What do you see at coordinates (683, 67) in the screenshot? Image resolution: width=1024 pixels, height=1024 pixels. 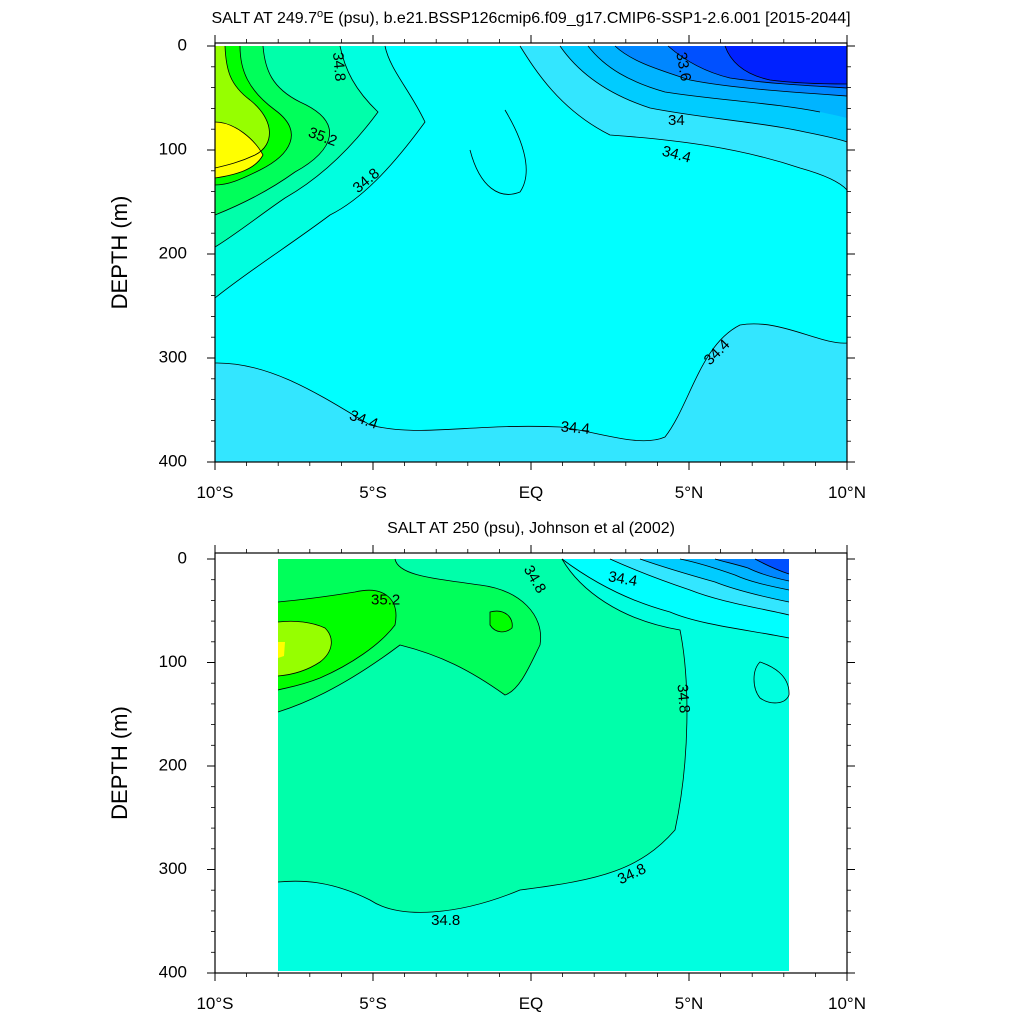 I see `contour-label: 33.6` at bounding box center [683, 67].